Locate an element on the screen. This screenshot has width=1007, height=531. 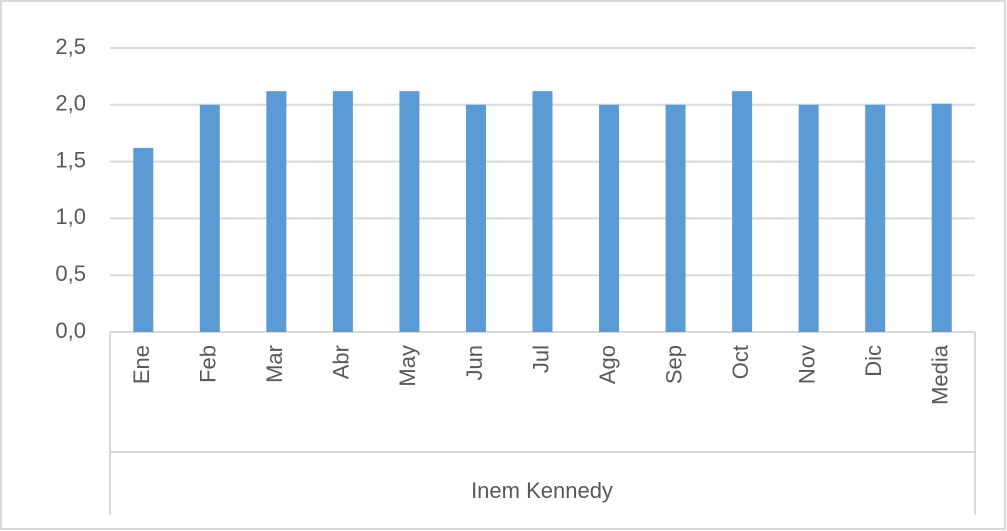
x-tick-label: Abr is located at coordinates (341, 362).